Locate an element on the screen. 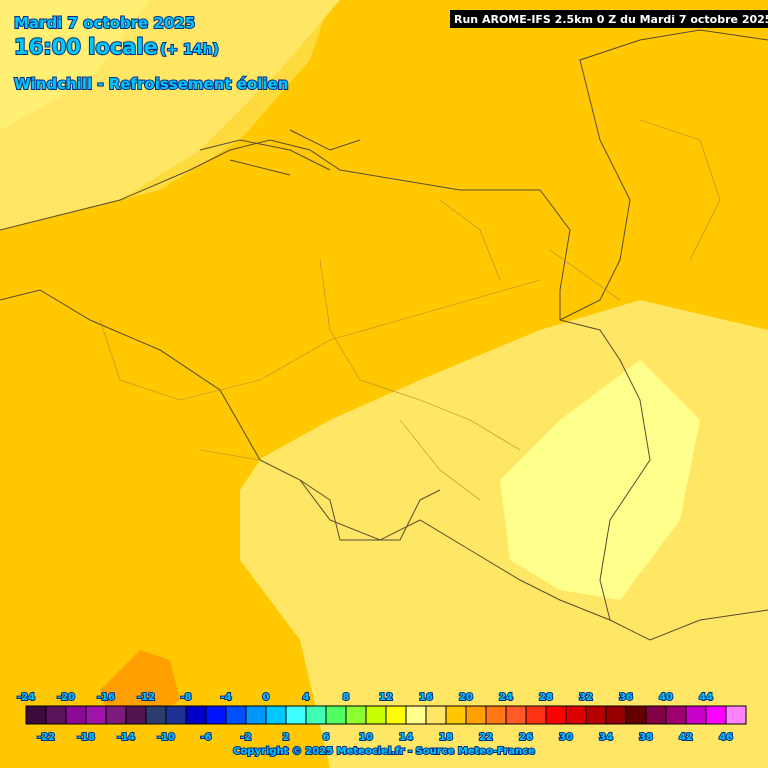  legend-label: 46 is located at coordinates (726, 737).